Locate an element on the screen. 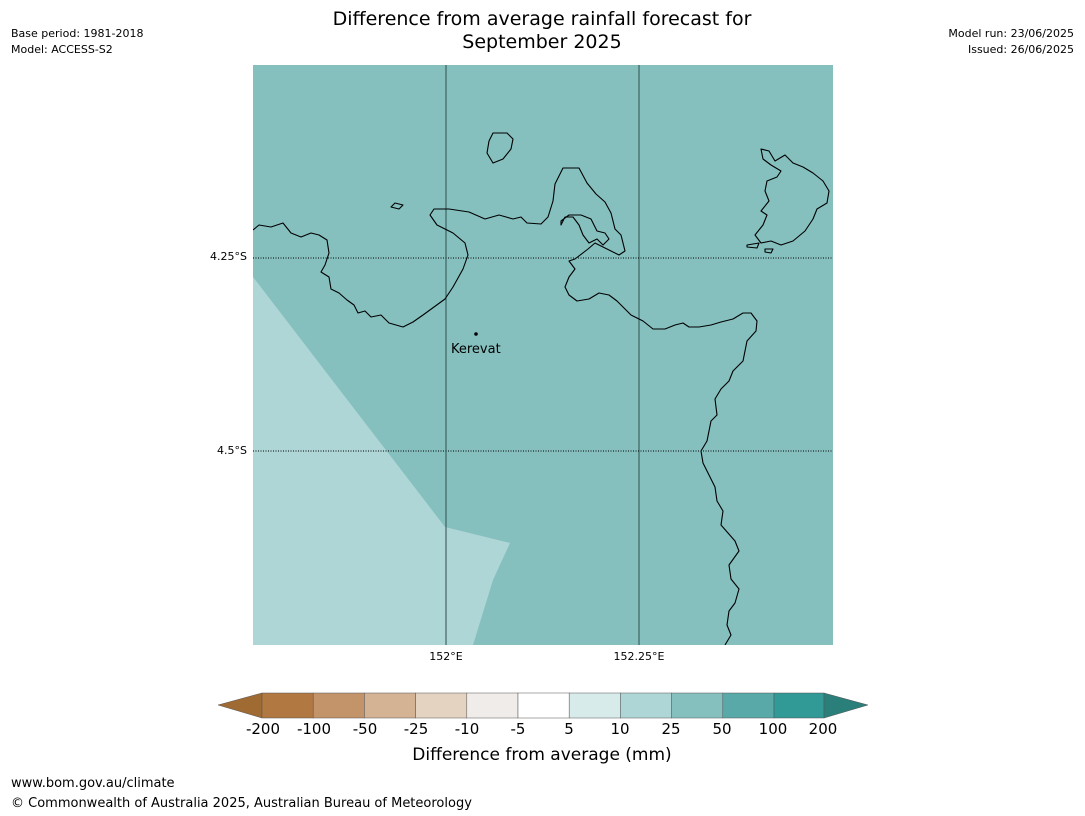  colorbar is located at coordinates (543, 705).